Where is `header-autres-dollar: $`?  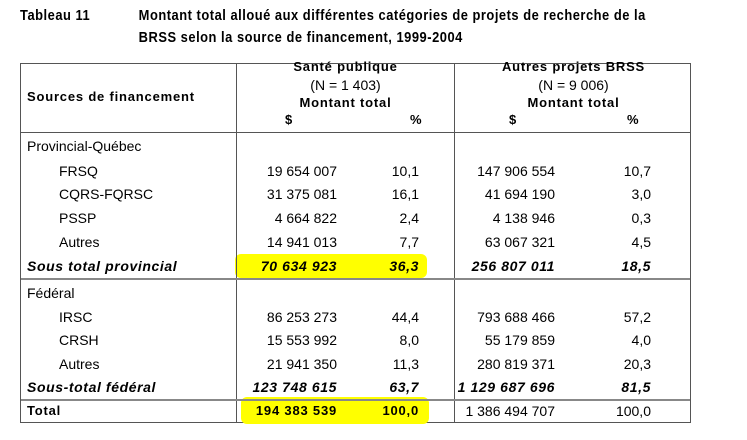 header-autres-dollar: $ is located at coordinates (513, 119).